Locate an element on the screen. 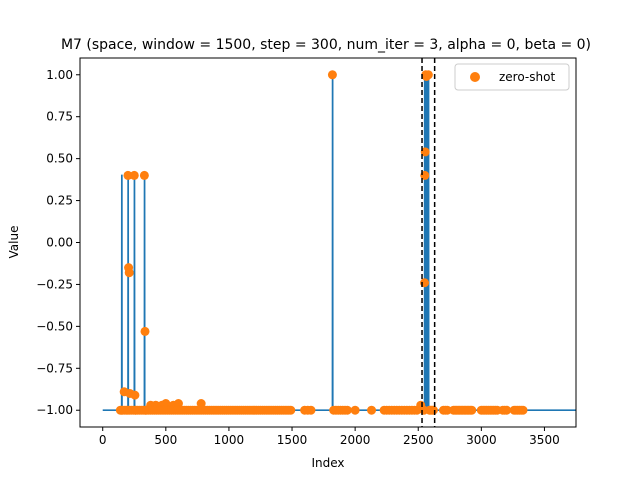 The width and height of the screenshot is (640, 480). x-tick-label: 2000 is located at coordinates (355, 440).